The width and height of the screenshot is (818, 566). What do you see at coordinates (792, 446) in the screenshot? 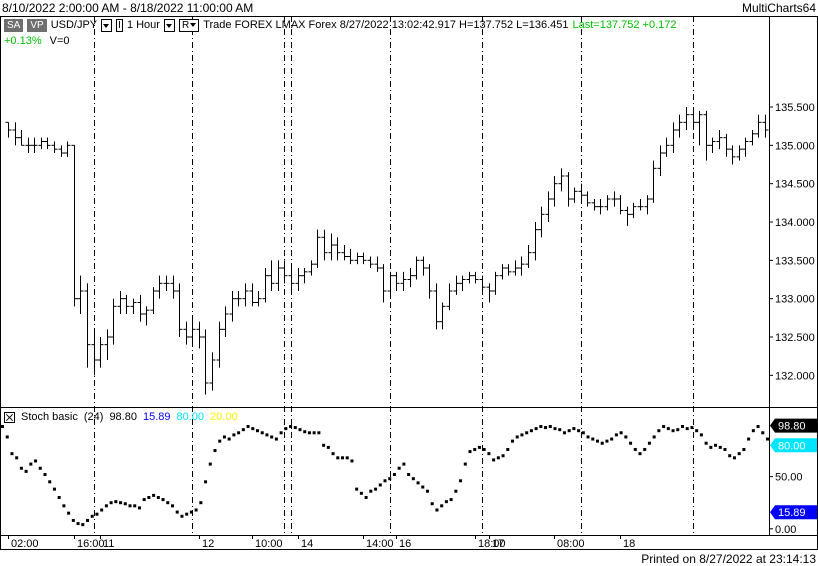
I see `stoch-badge-mid-label: 80.00` at bounding box center [792, 446].